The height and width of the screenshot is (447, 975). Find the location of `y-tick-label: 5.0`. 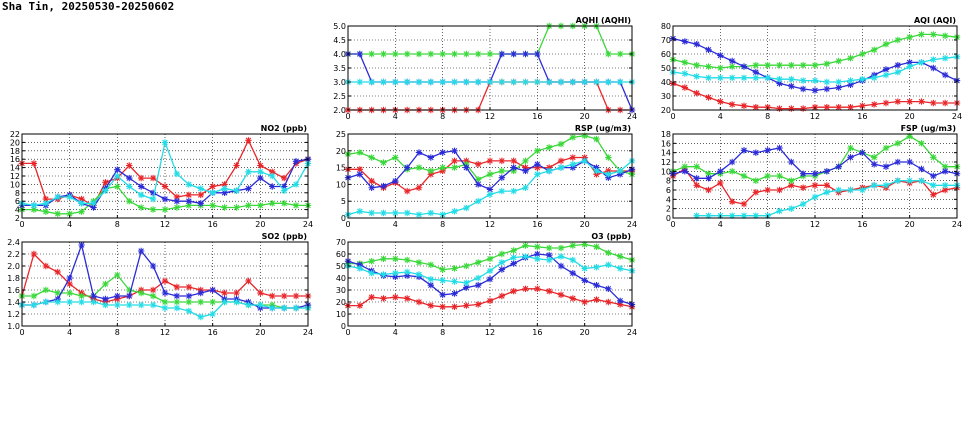

y-tick-label: 5.0 is located at coordinates (339, 26).